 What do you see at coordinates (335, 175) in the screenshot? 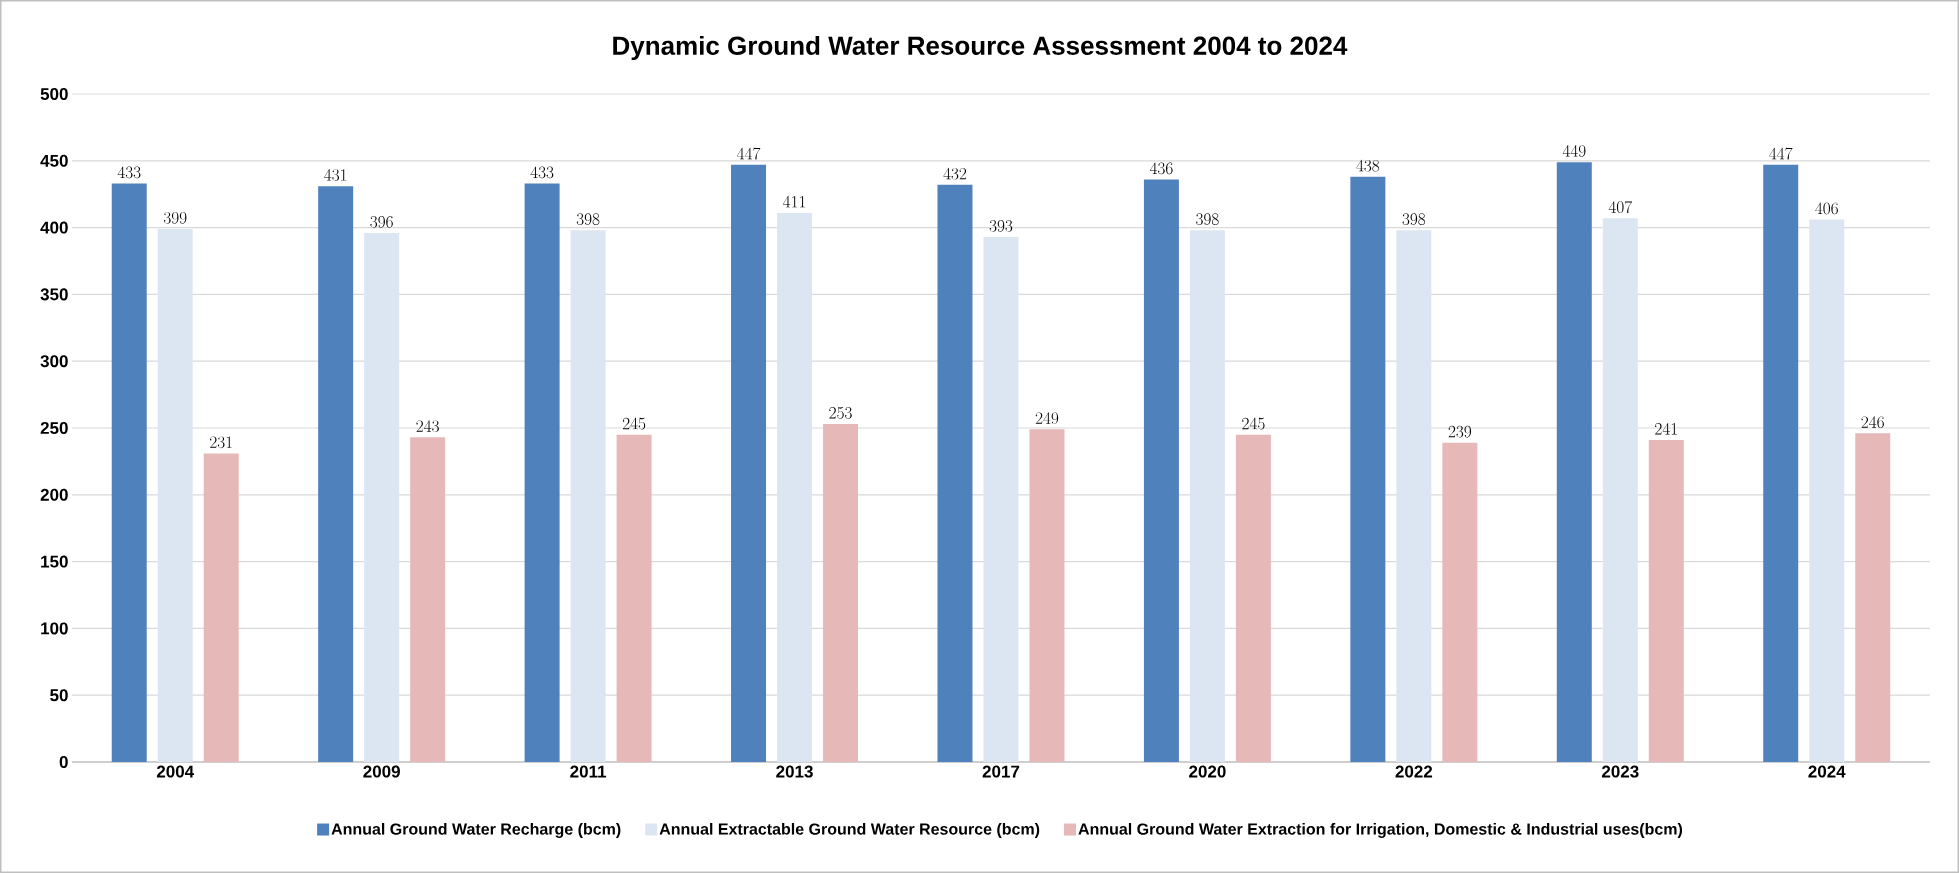
I see `data-label: 431` at bounding box center [335, 175].